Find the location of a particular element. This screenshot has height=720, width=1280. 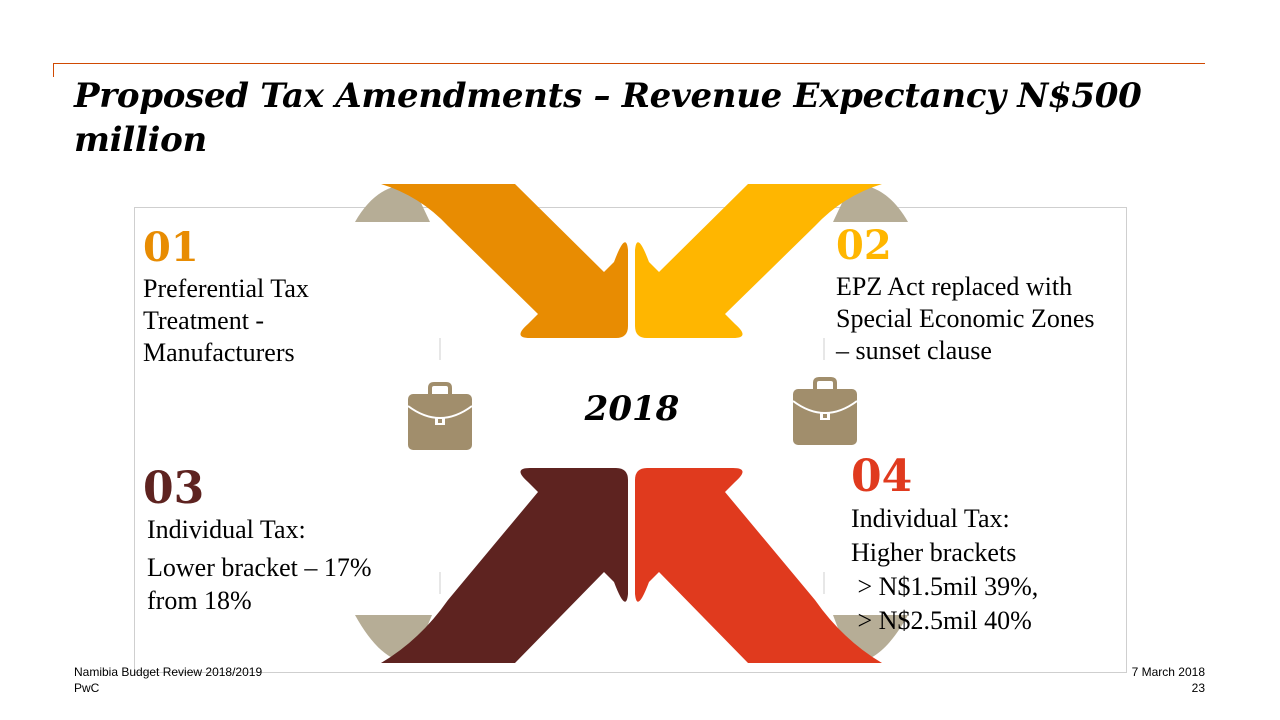

item-01-number: 01 is located at coordinates (171, 247).